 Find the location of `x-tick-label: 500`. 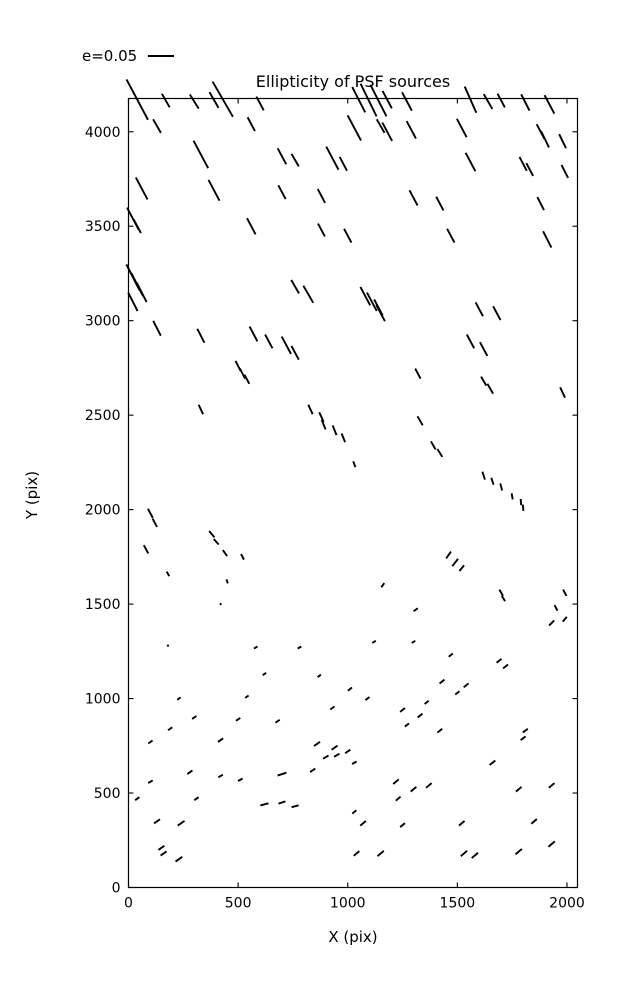

x-tick-label: 500 is located at coordinates (238, 904).